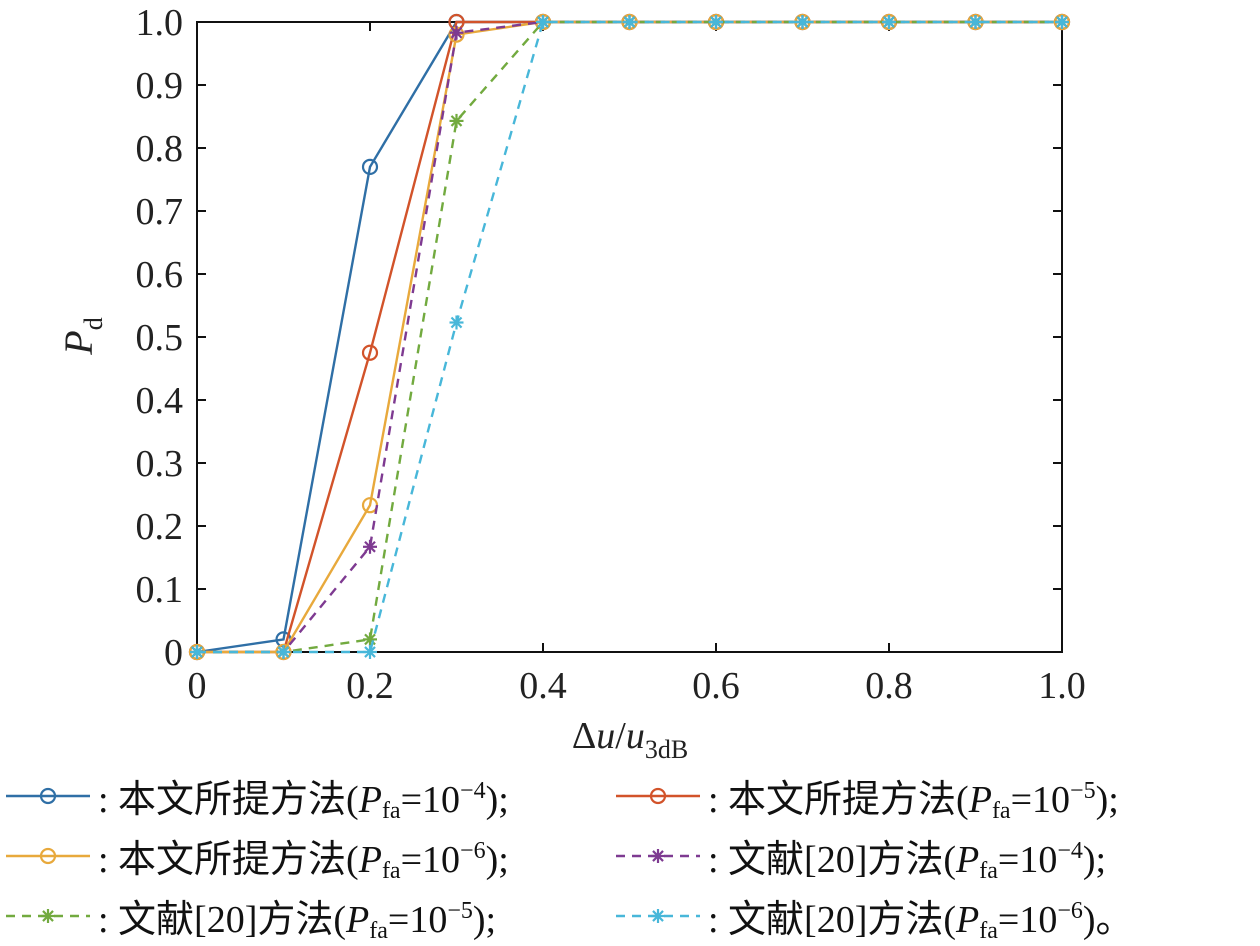 The image size is (1260, 946). Describe the element at coordinates (160, 464) in the screenshot. I see `y-tick-label: 0.3` at that location.